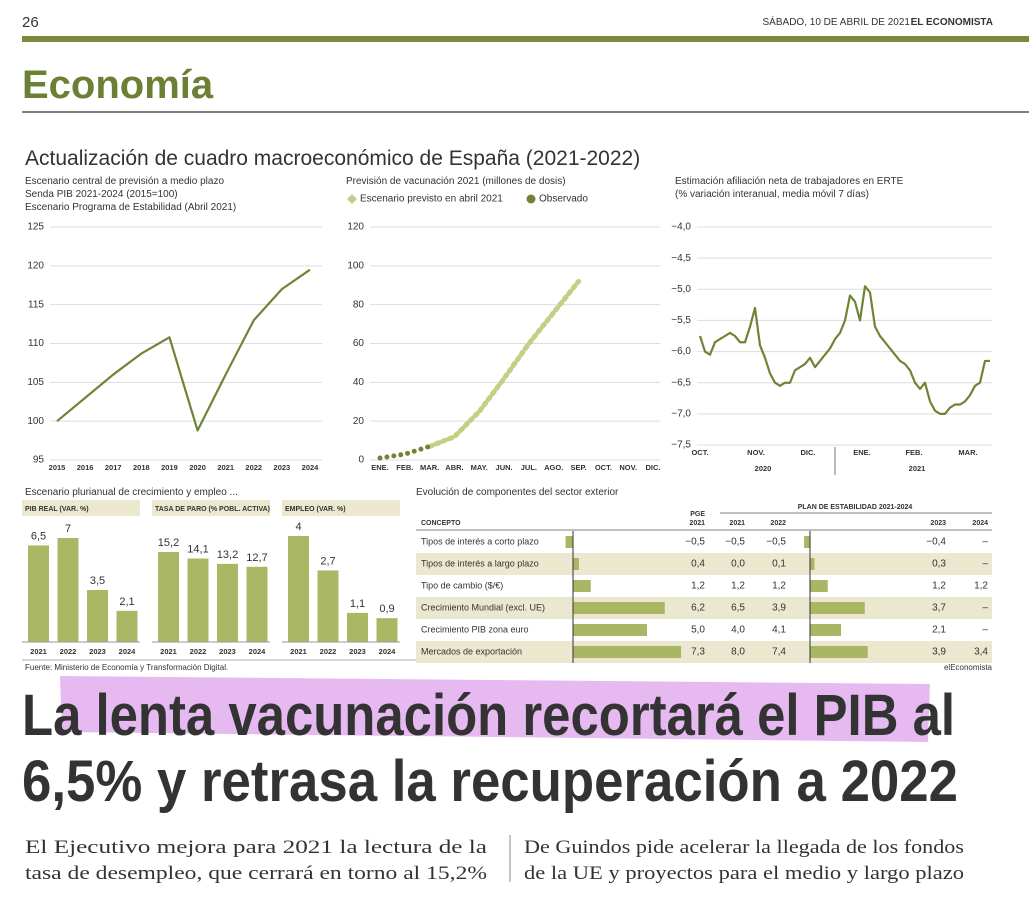  I want to click on value-label: 4, so click(298, 527).